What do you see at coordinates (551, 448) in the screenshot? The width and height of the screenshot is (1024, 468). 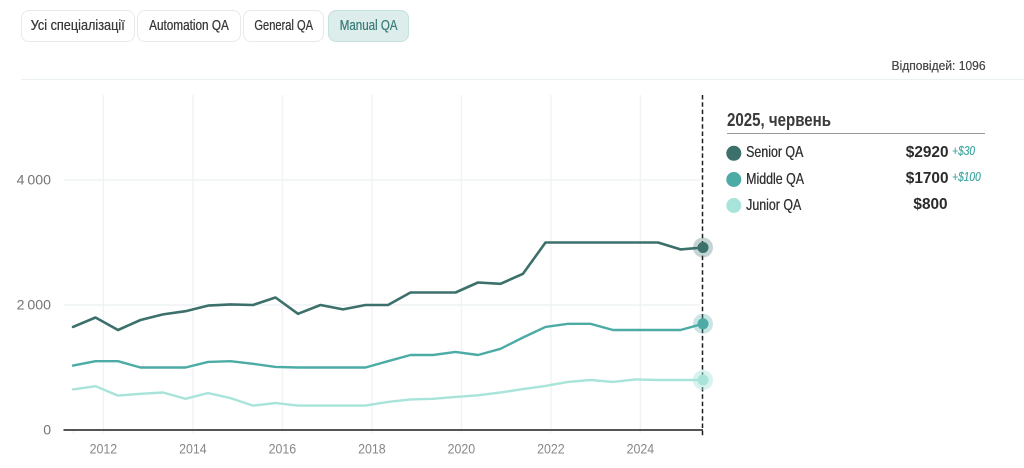 I see `svg-text: 2022` at bounding box center [551, 448].